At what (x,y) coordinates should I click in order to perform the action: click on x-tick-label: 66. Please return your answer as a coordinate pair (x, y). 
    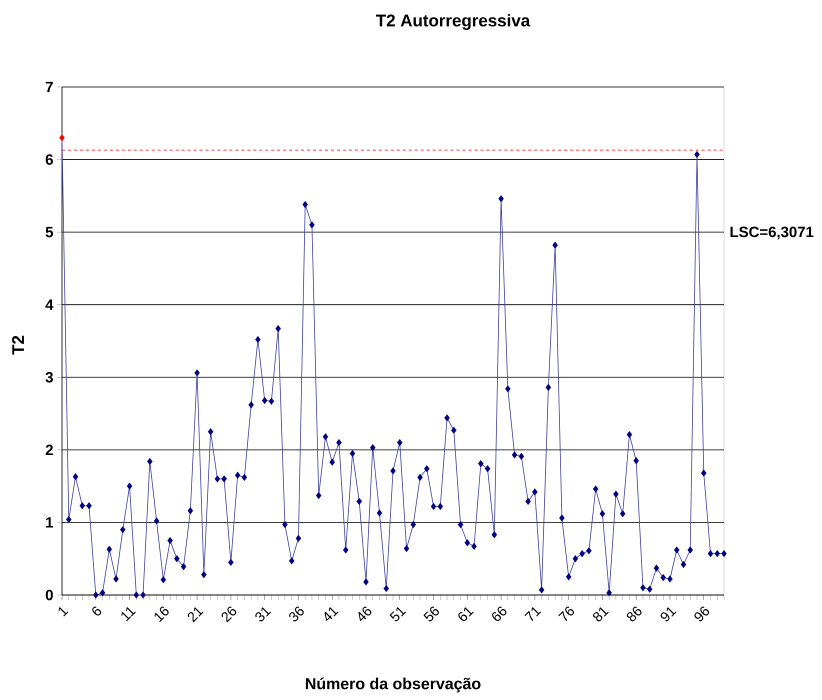
    Looking at the image, I should click on (499, 613).